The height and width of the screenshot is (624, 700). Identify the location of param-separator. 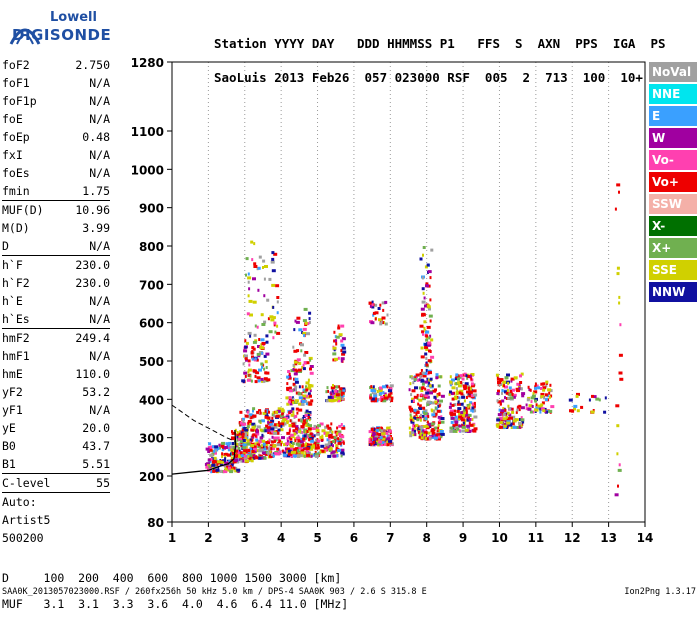
(56, 255).